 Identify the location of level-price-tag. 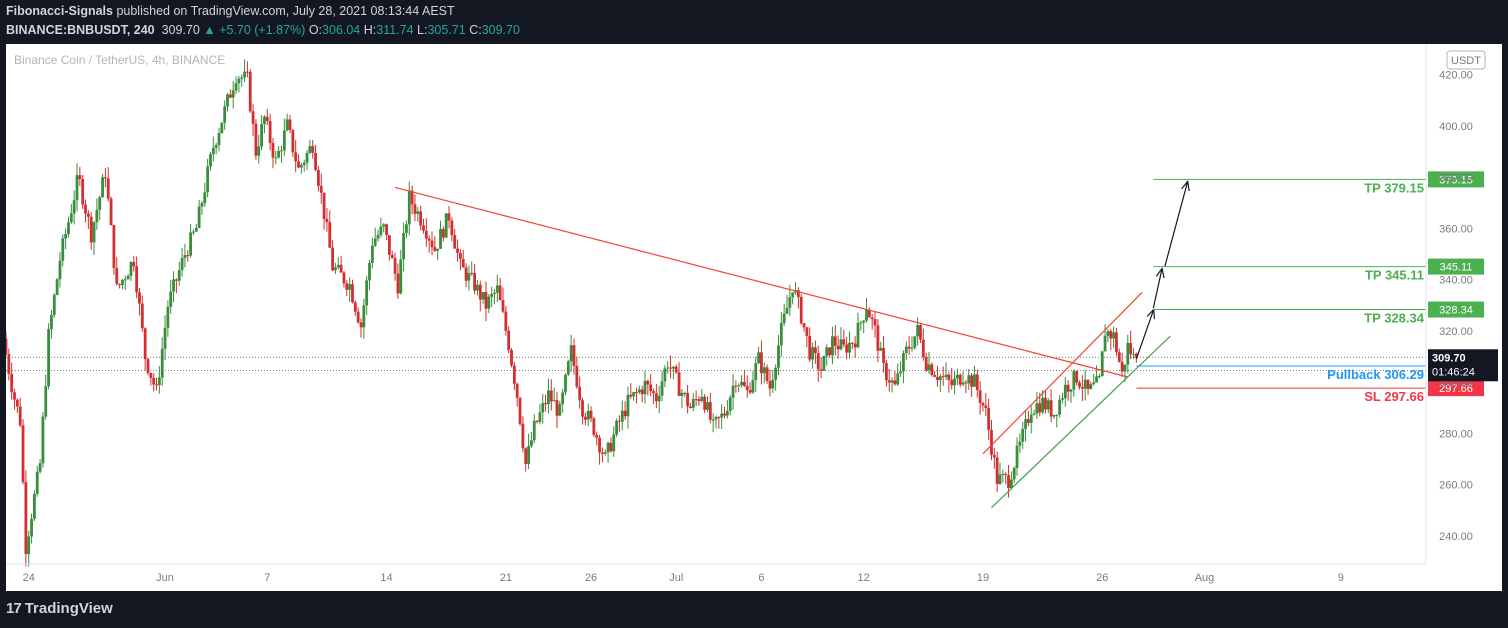
(1456, 266).